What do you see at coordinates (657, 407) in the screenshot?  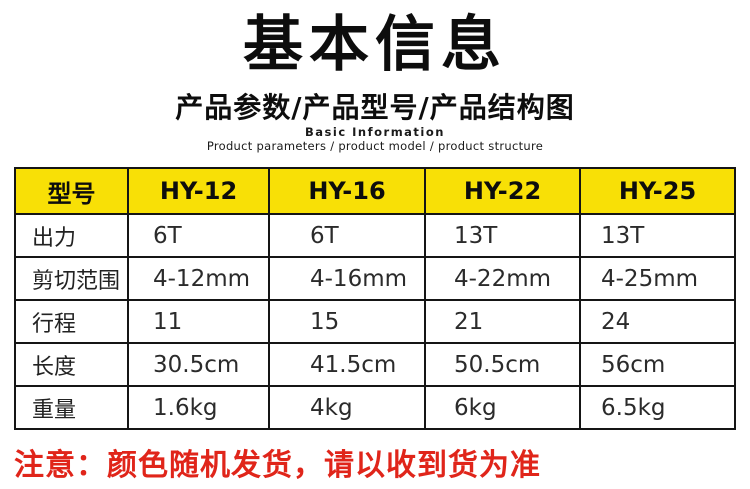 I see `cell-weight-hy25: 6.5kg` at bounding box center [657, 407].